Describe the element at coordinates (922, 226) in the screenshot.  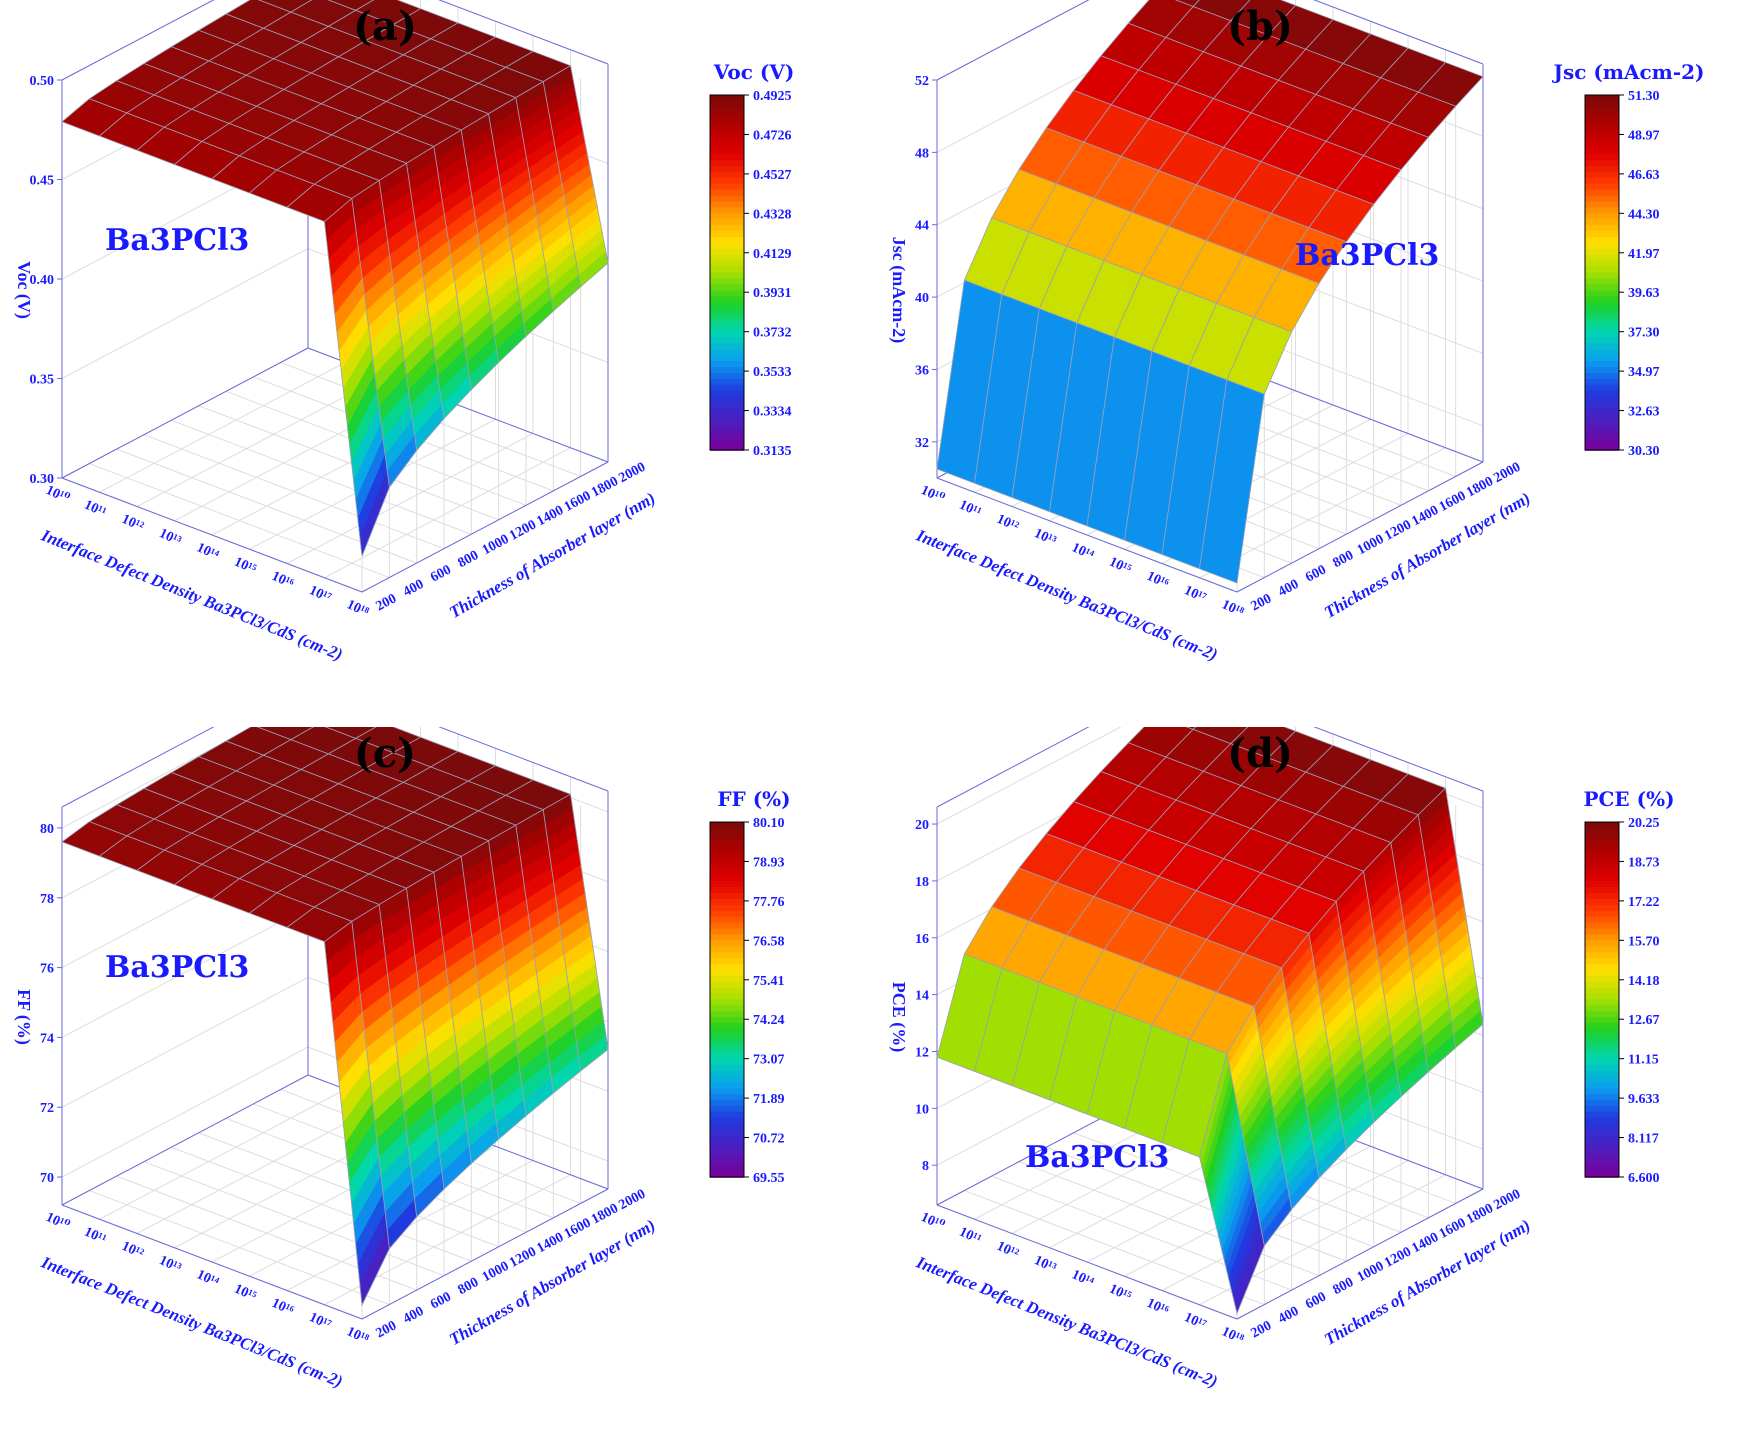
I see `z-tick-label: 44` at that location.